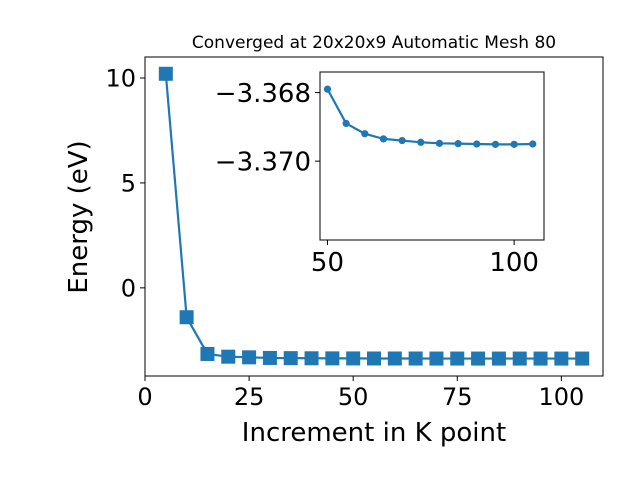 Image resolution: width=640 pixels, height=480 pixels. What do you see at coordinates (561, 397) in the screenshot?
I see `main-x-tick-label: 100` at bounding box center [561, 397].